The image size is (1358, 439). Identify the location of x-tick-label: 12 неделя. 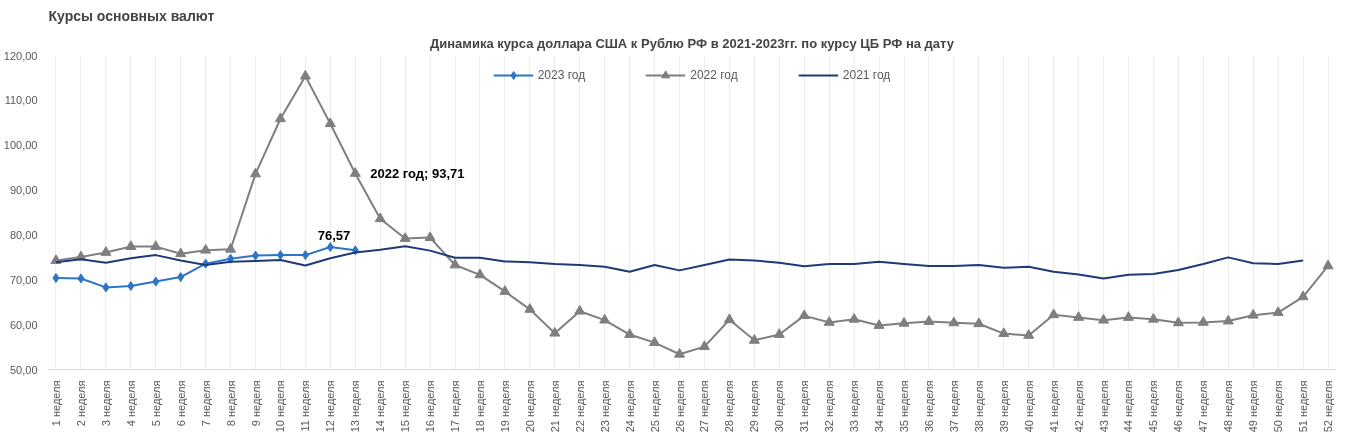
(330, 406).